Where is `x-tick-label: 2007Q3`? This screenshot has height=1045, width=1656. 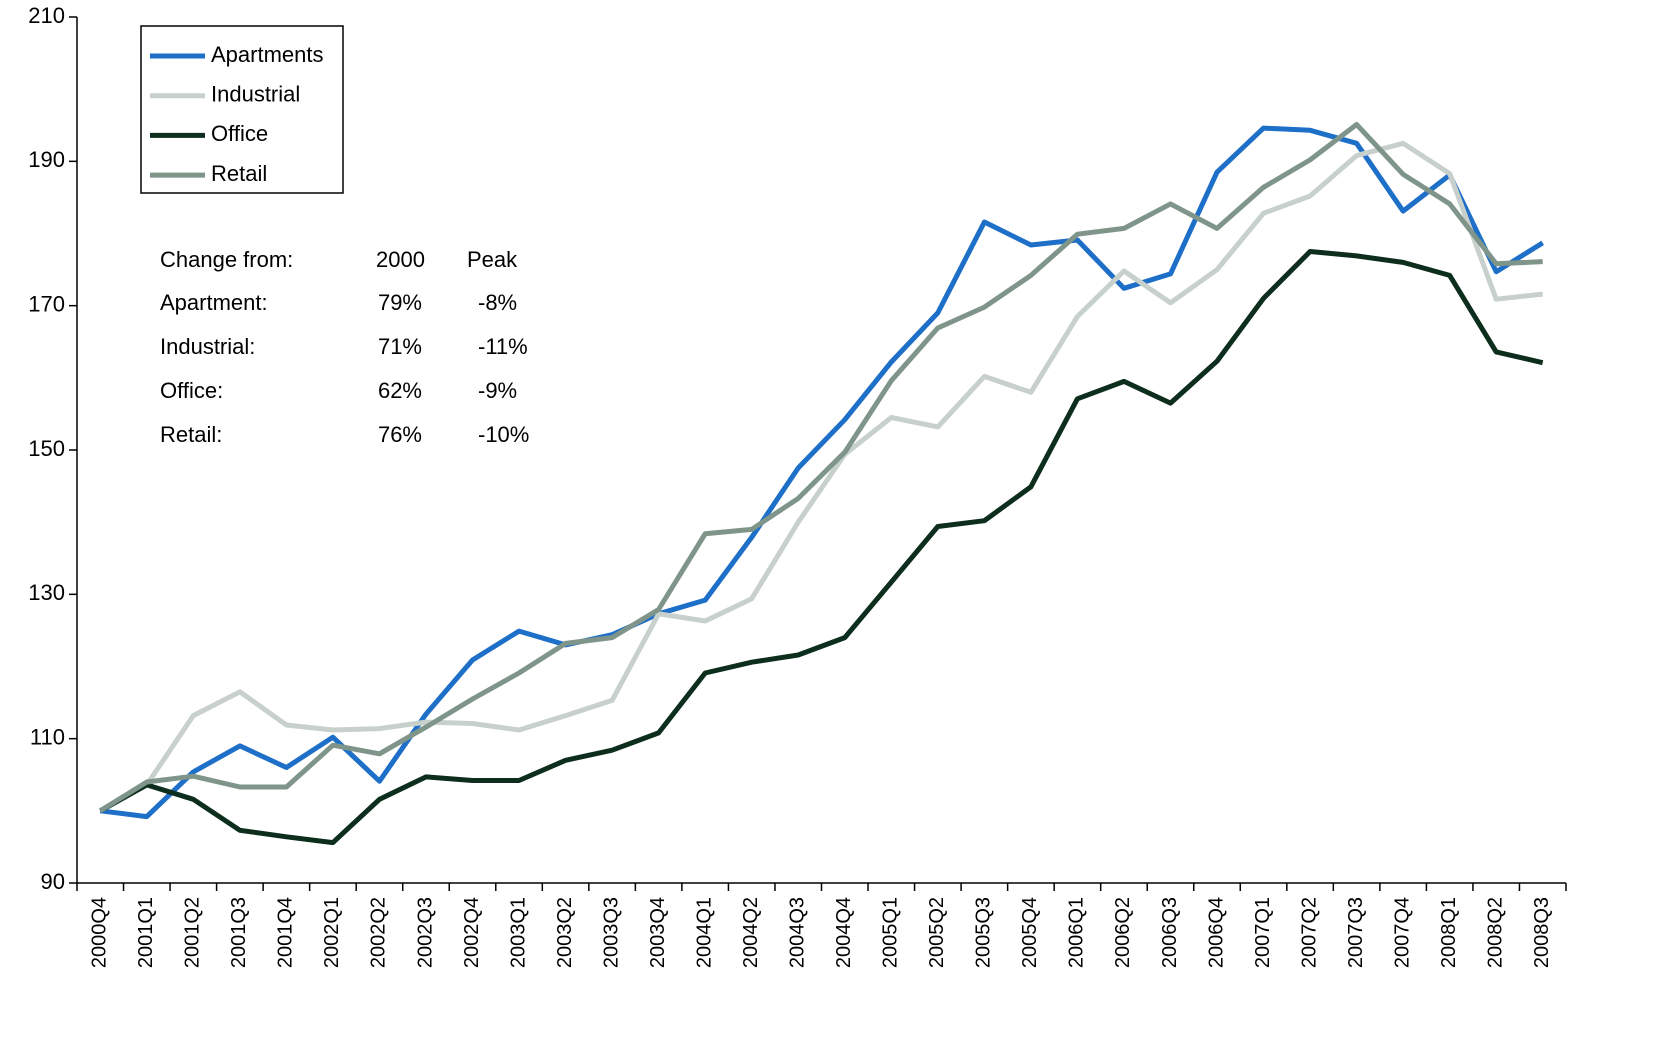 x-tick-label: 2007Q3 is located at coordinates (1356, 932).